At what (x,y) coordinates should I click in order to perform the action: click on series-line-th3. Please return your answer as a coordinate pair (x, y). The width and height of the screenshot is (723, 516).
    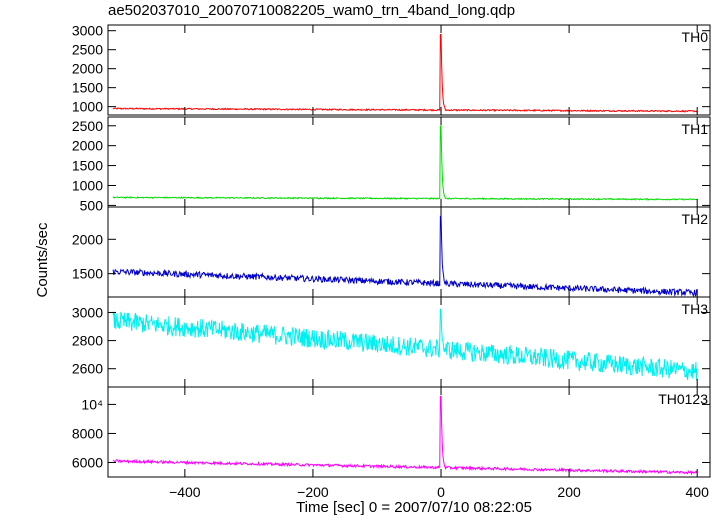
    Looking at the image, I should click on (405, 344).